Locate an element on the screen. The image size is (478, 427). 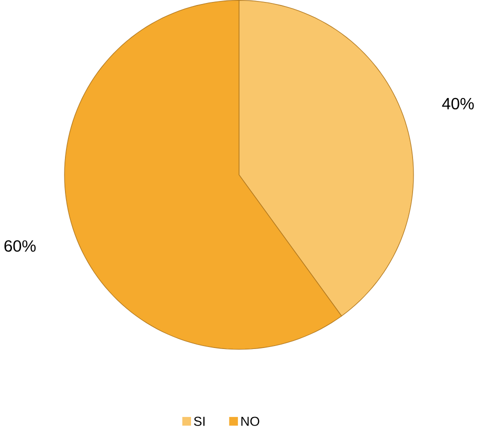
legend-label: NO is located at coordinates (250, 421).